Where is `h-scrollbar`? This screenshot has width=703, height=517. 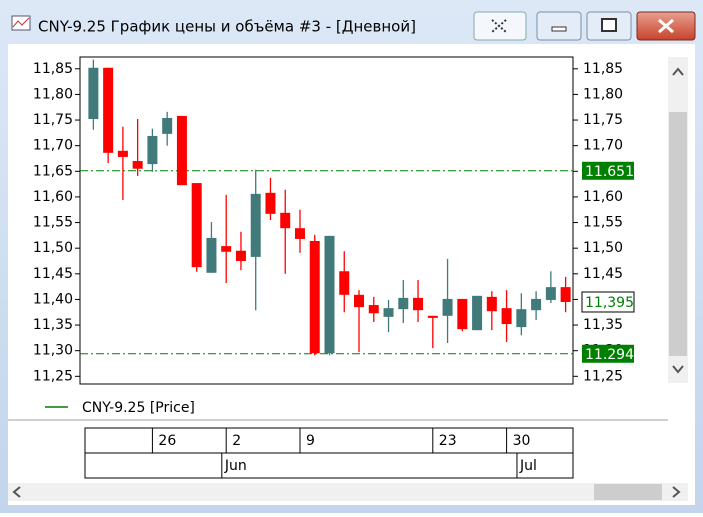 h-scrollbar is located at coordinates (348, 492).